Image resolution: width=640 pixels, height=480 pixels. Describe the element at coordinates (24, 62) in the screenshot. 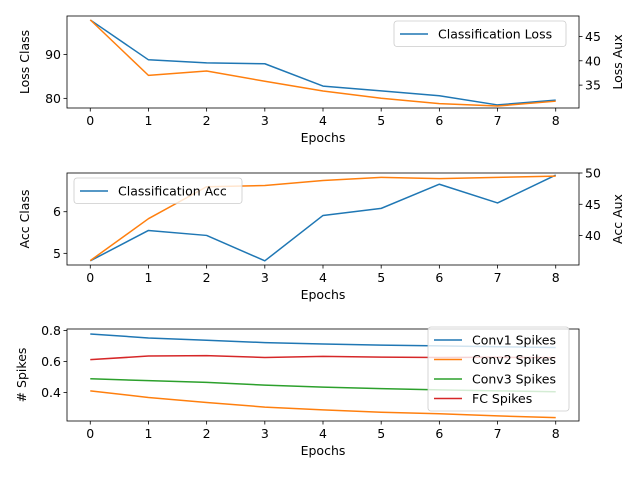

I see `y-axis-label: Loss Class` at that location.